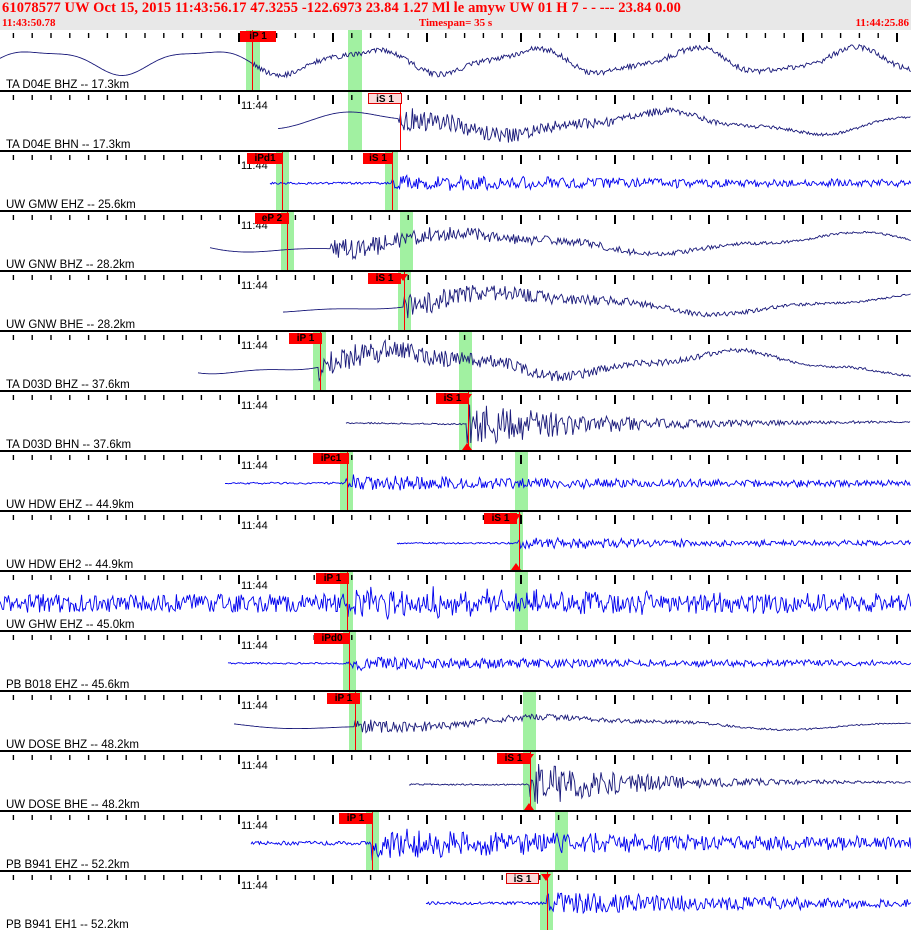 The image size is (911, 940). Describe the element at coordinates (265, 158) in the screenshot. I see `pick-label: iPd1` at that location.